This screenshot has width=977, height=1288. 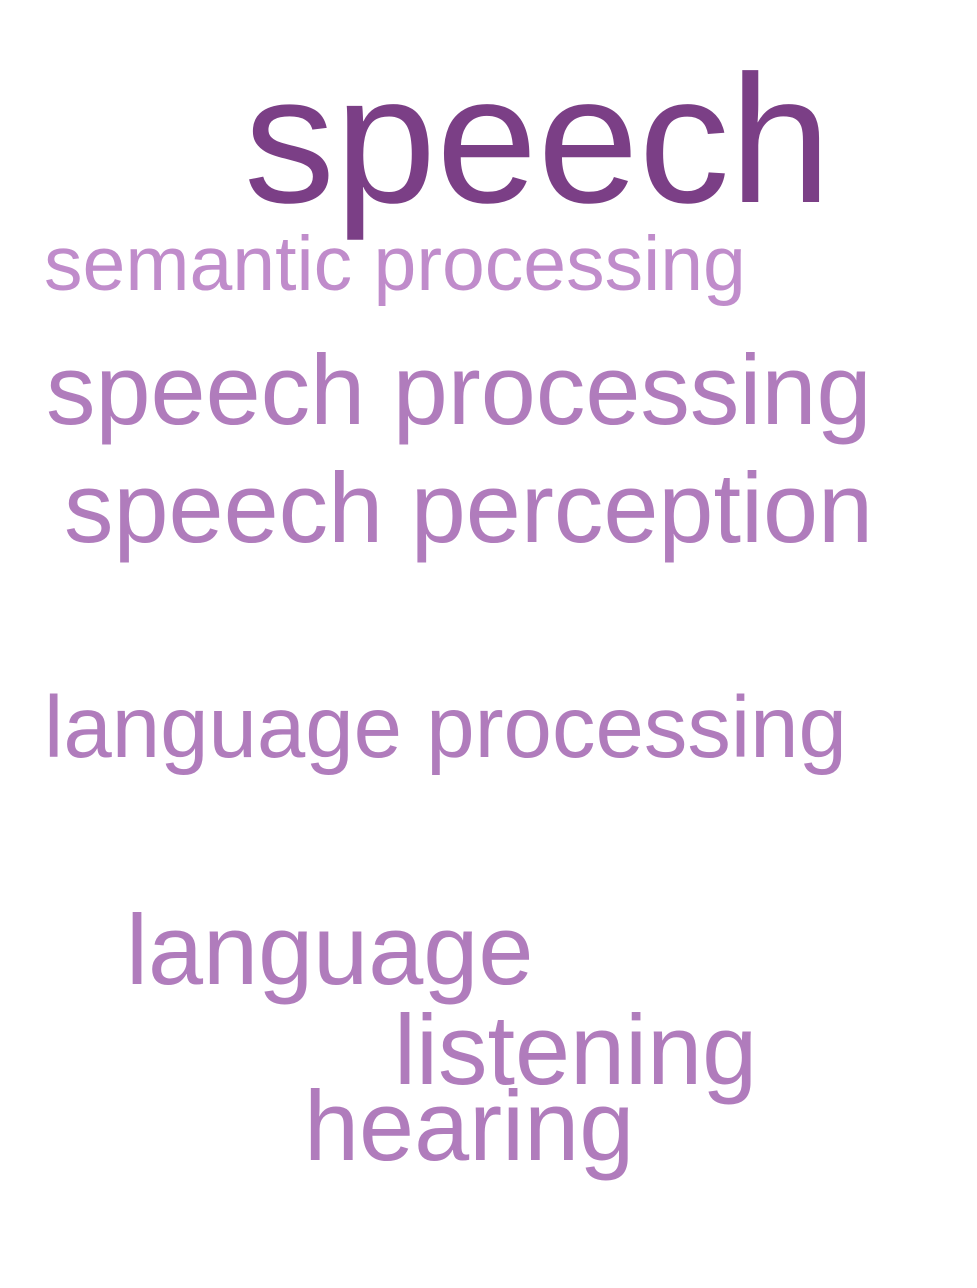 What do you see at coordinates (395, 264) in the screenshot?
I see `word-semantic-processing: semantic processing` at bounding box center [395, 264].